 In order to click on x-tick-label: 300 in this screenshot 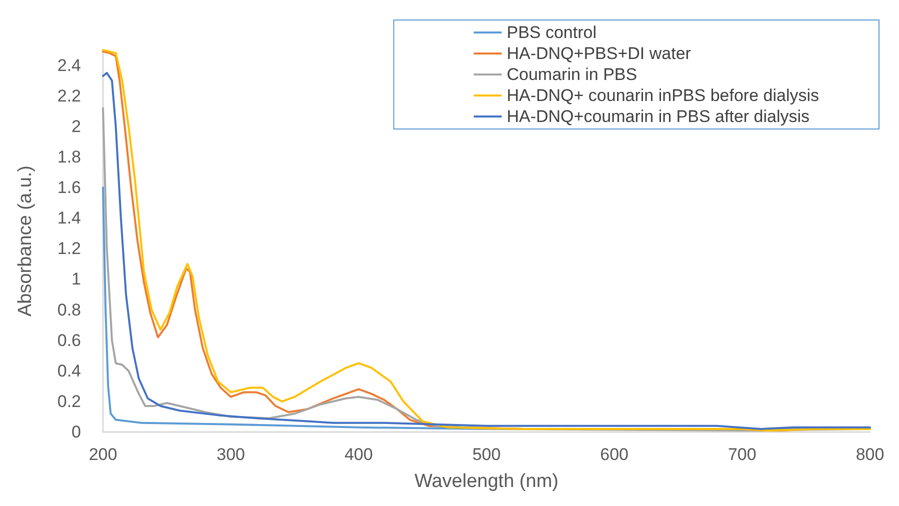, I will do `click(231, 454)`.